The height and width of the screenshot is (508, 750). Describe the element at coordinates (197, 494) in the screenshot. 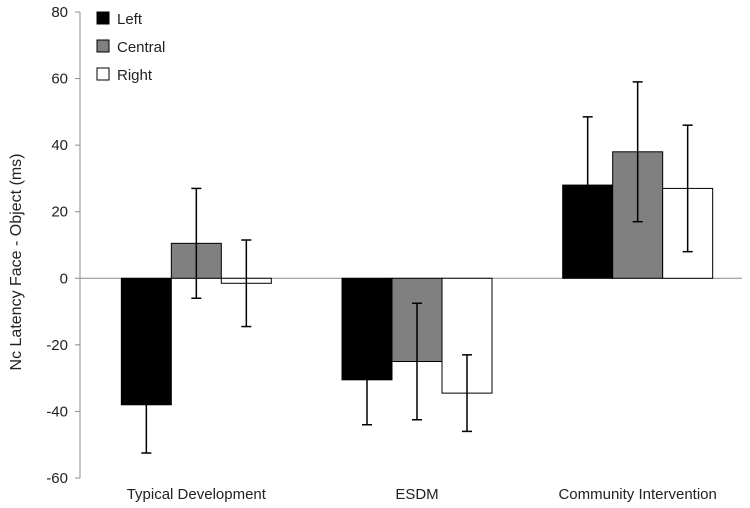

I see `category-label: Typical Development` at that location.